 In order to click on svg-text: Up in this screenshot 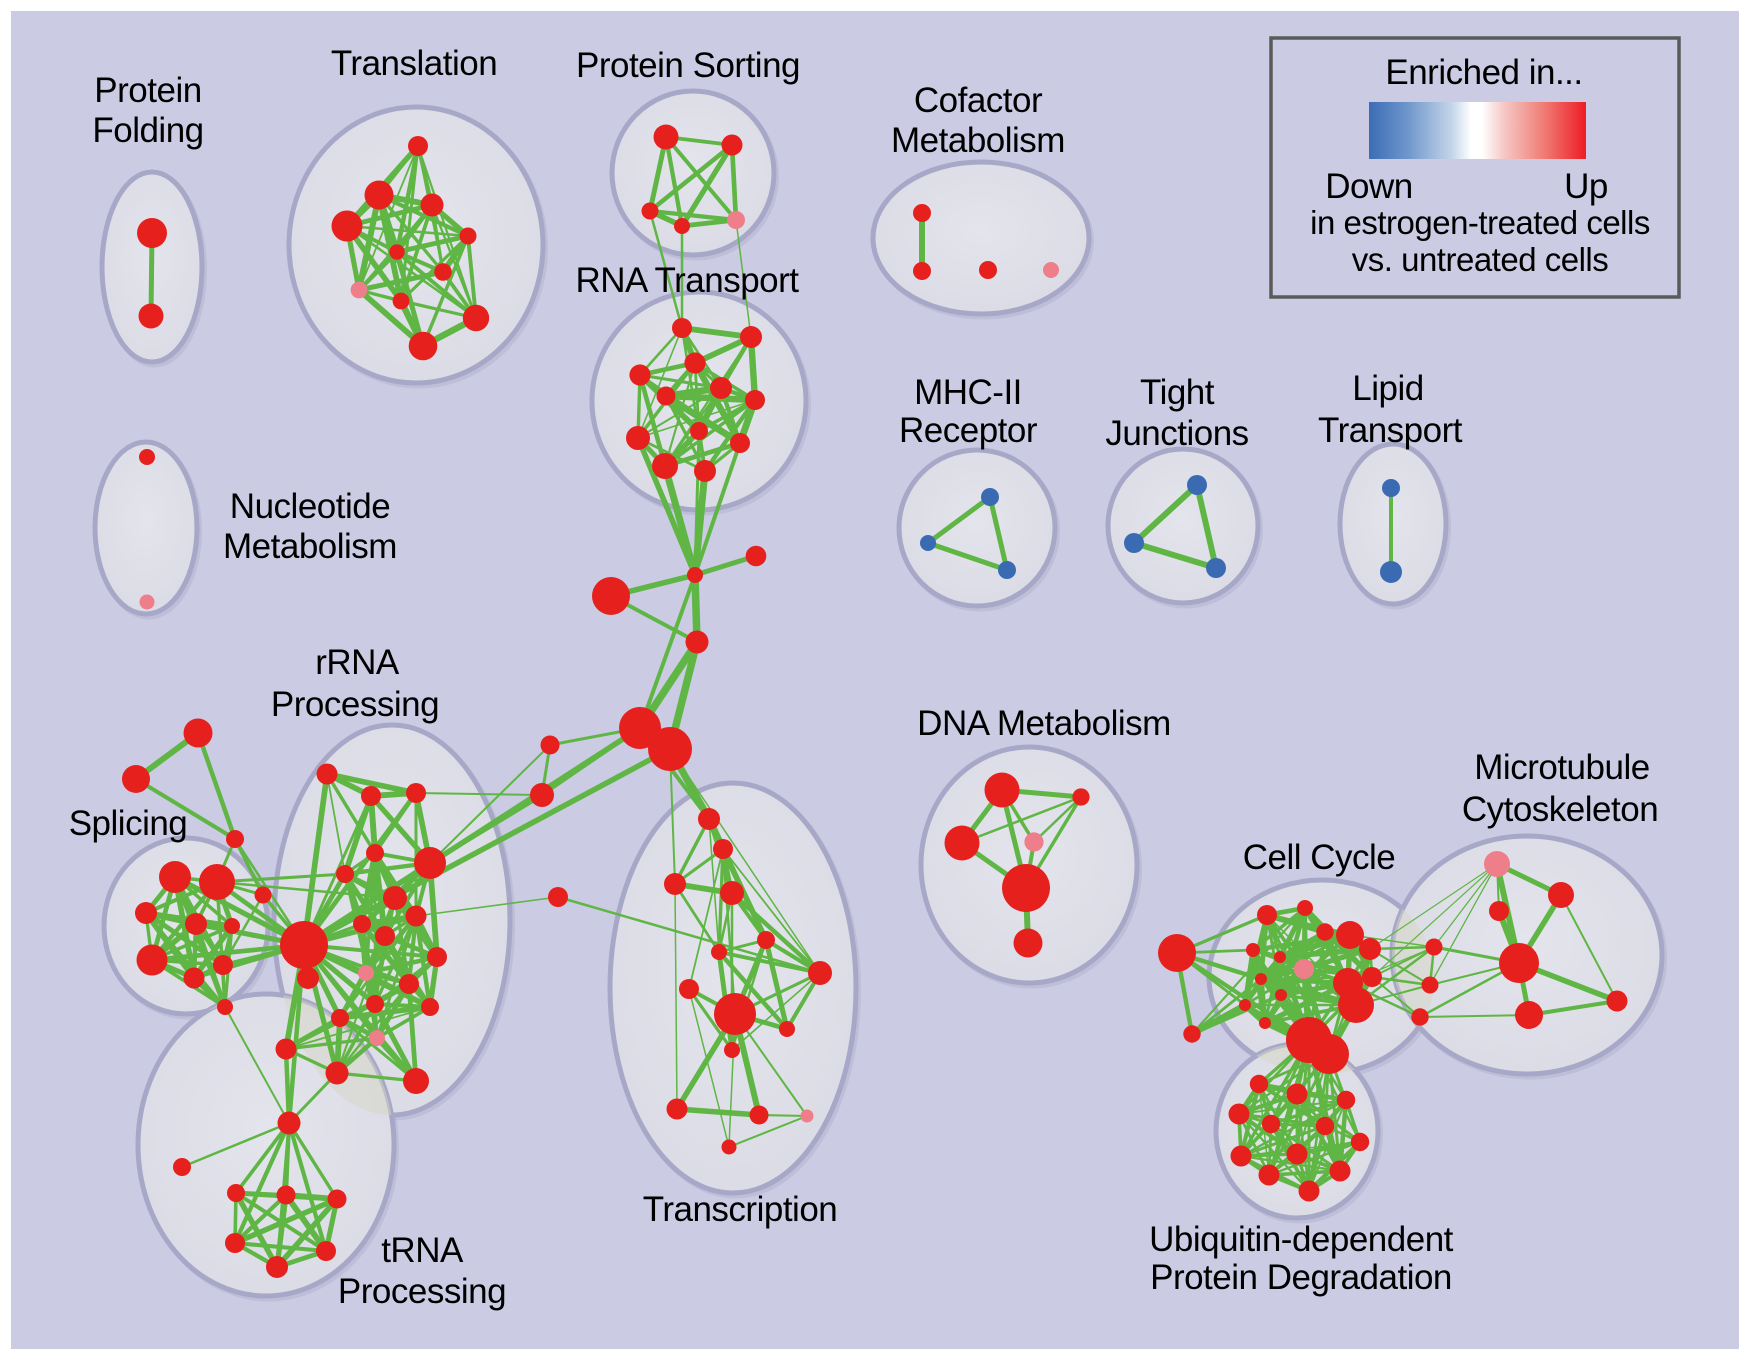, I will do `click(1586, 186)`.